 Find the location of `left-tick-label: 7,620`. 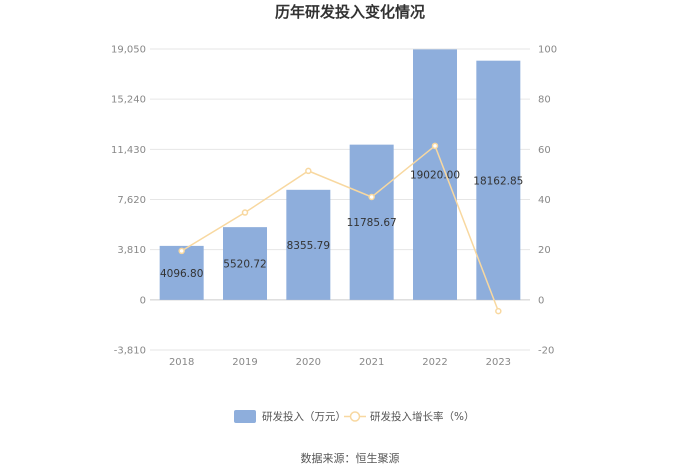

left-tick-label: 7,620 is located at coordinates (131, 200).